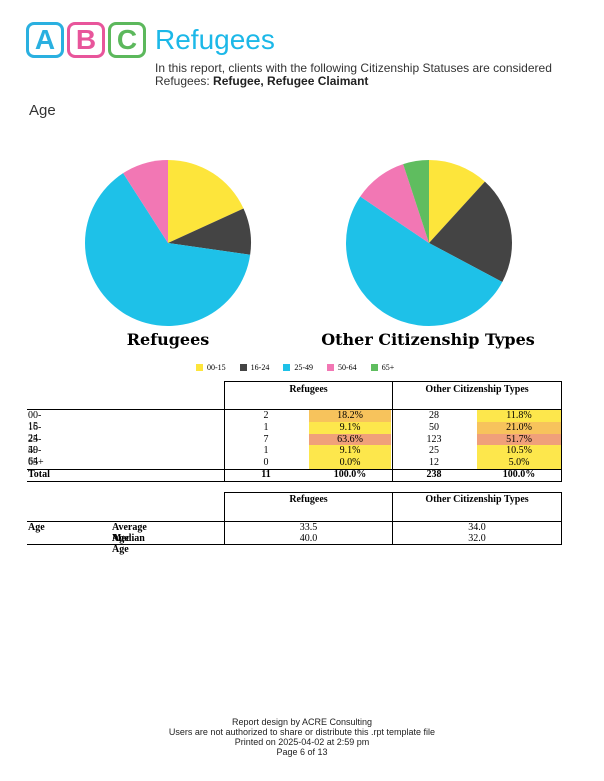  Describe the element at coordinates (477, 527) in the screenshot. I see `average-age-other: 34.0` at that location.